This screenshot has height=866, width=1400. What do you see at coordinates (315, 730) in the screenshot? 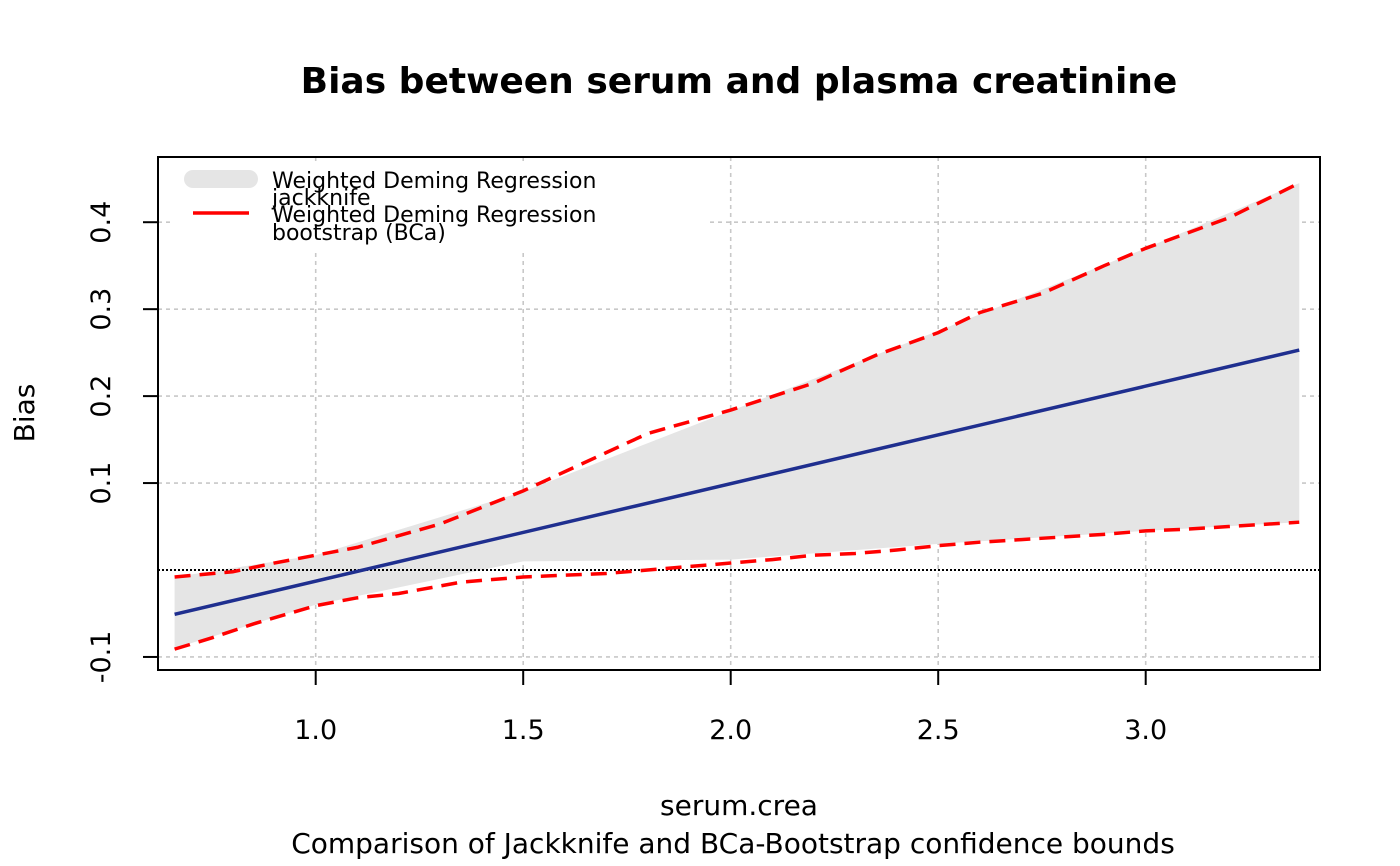
I see `x-tick-label: 1.0` at bounding box center [315, 730].